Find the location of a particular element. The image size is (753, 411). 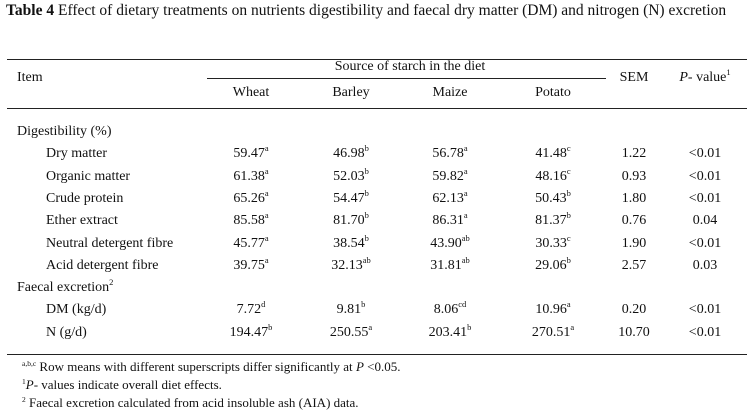

row-label: Organic matter is located at coordinates (88, 176).